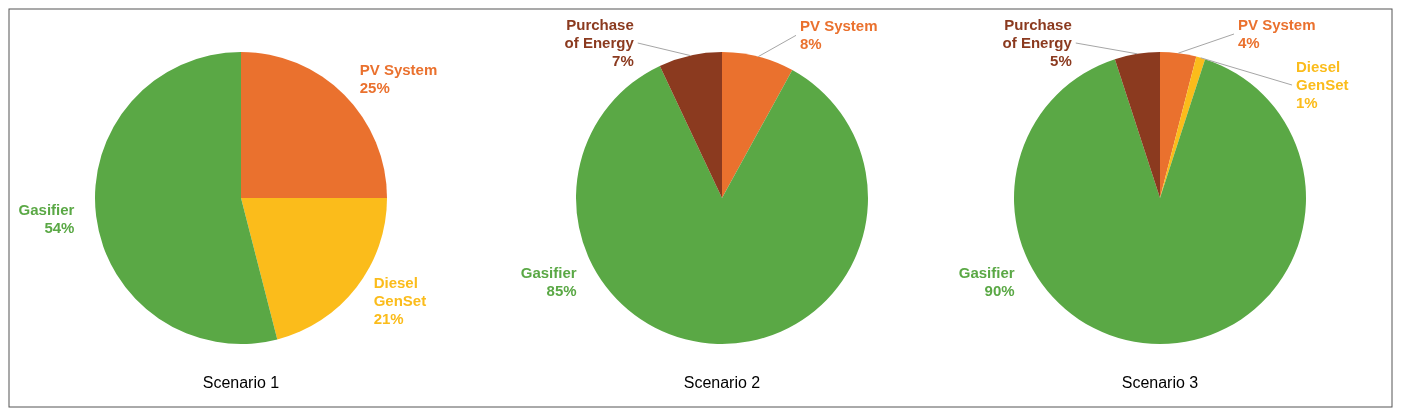 The height and width of the screenshot is (418, 1401). What do you see at coordinates (1249, 42) in the screenshot?
I see `data-label: 4%` at bounding box center [1249, 42].